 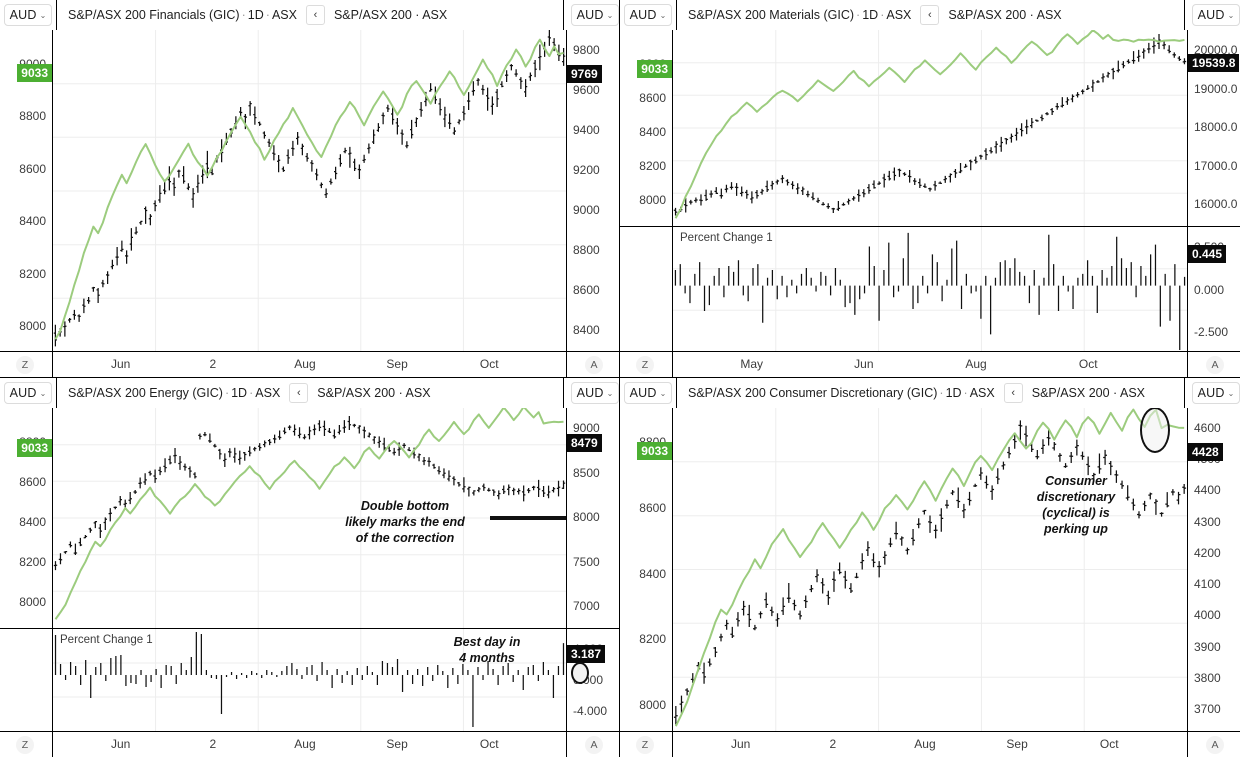 I want to click on price-plot-materials, so click(x=930, y=128).